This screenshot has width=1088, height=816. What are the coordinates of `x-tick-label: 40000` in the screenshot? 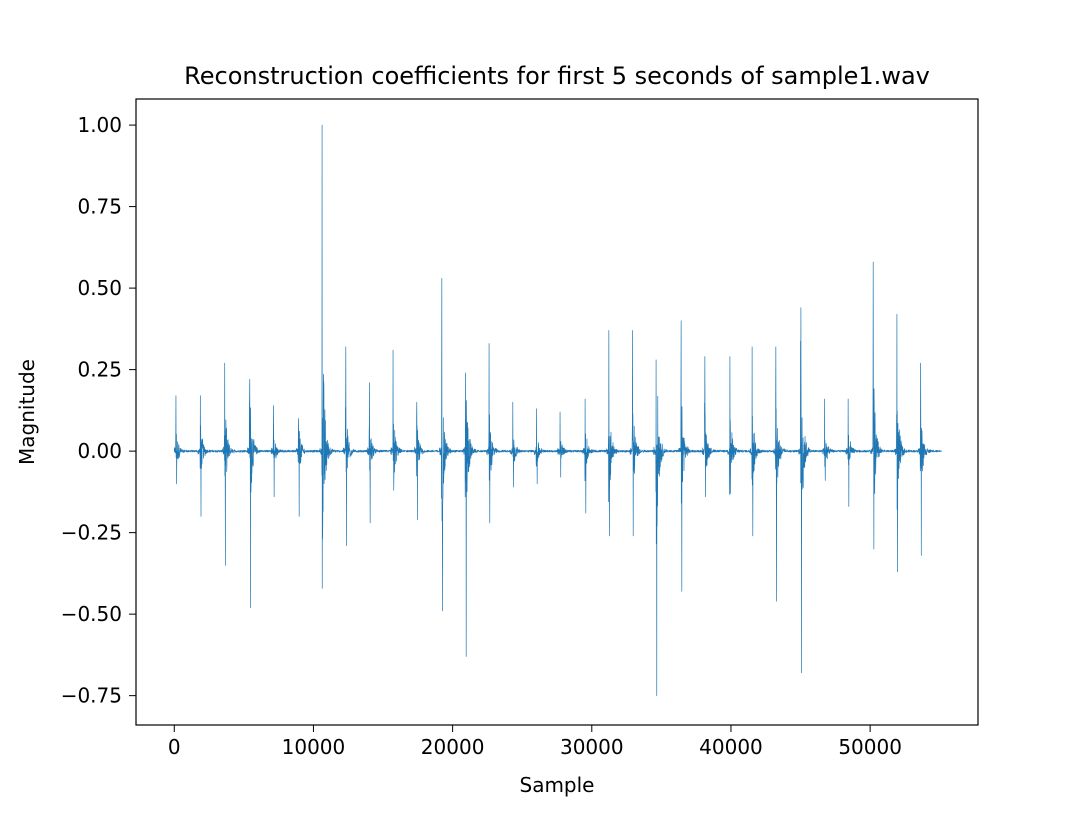 It's located at (731, 747).